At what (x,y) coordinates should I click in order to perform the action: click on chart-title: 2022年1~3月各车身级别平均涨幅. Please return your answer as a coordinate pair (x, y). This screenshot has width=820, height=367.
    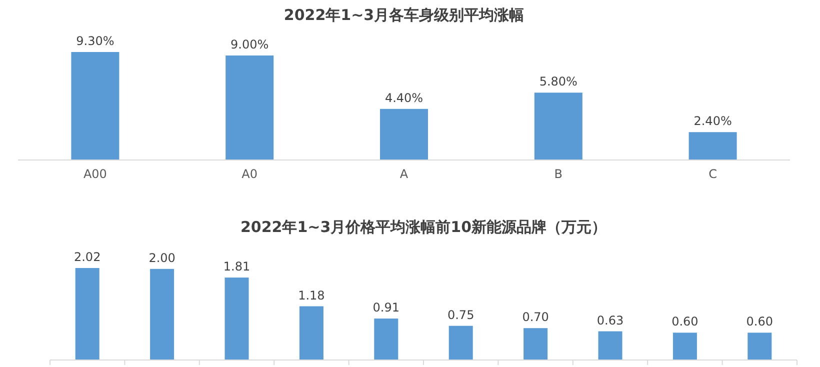
    Looking at the image, I should click on (404, 15).